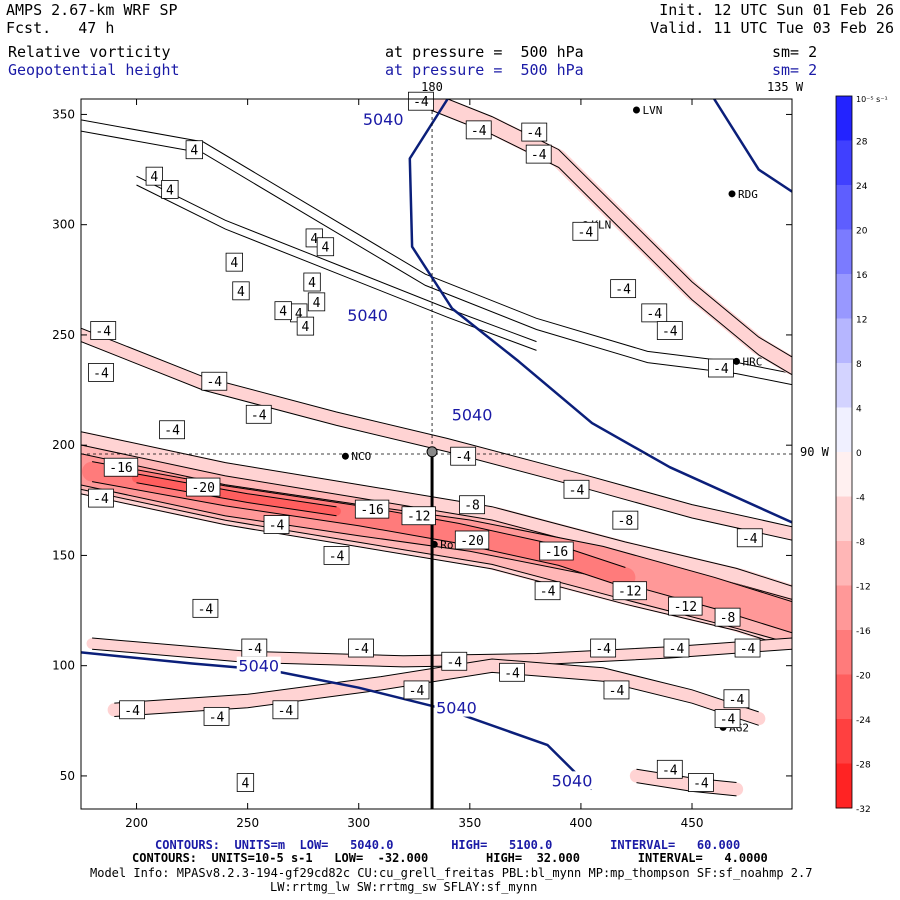 The height and width of the screenshot is (900, 900). What do you see at coordinates (626, 521) in the screenshot?
I see `vorticity-label: -8` at bounding box center [626, 521].